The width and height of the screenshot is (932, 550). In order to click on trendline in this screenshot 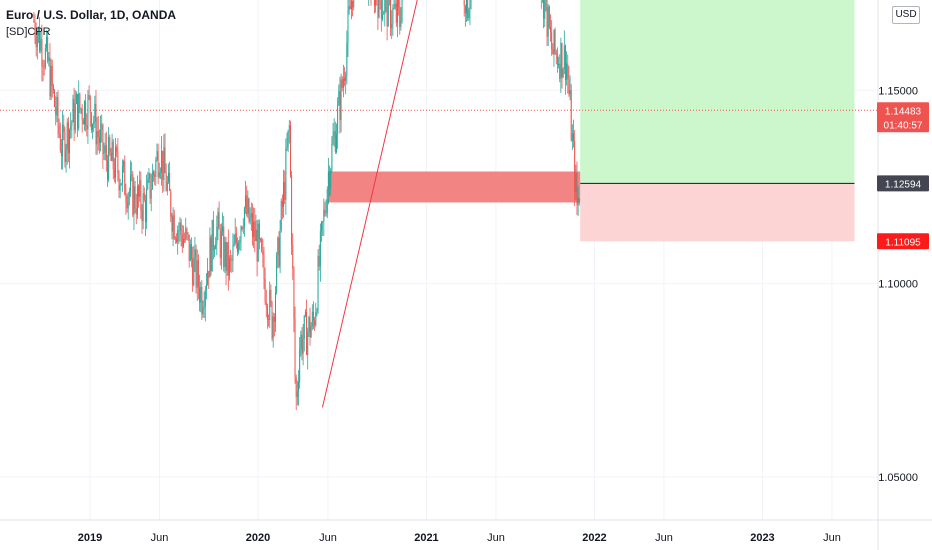, I will do `click(401, 204)`.